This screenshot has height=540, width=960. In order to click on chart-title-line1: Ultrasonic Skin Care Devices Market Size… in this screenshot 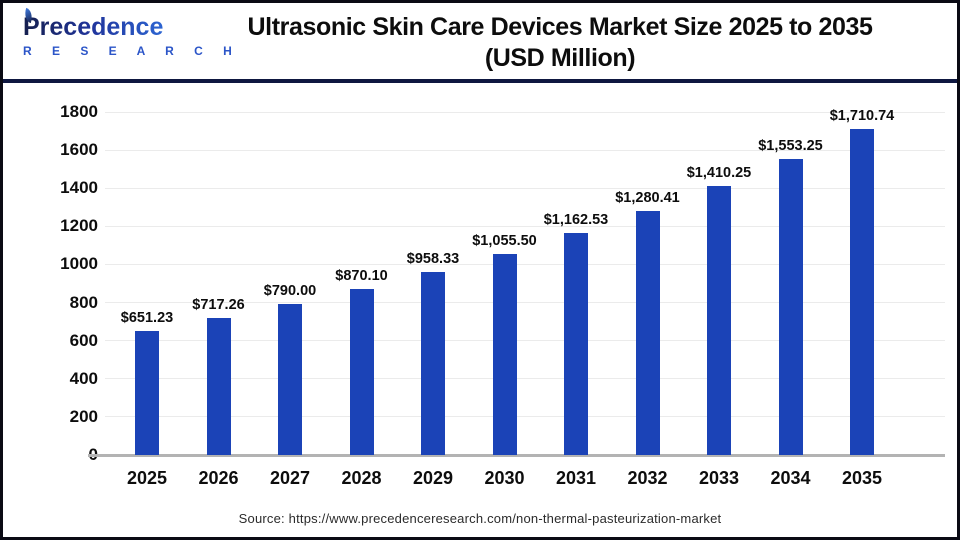, I will do `click(560, 27)`.